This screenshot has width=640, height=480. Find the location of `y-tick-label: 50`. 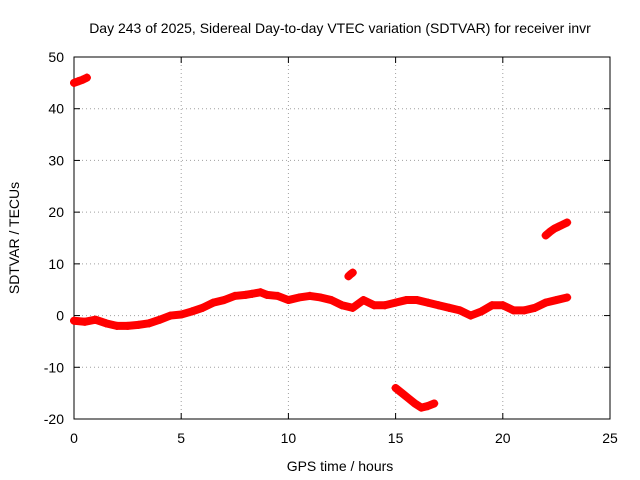

y-tick-label: 50 is located at coordinates (56, 57).